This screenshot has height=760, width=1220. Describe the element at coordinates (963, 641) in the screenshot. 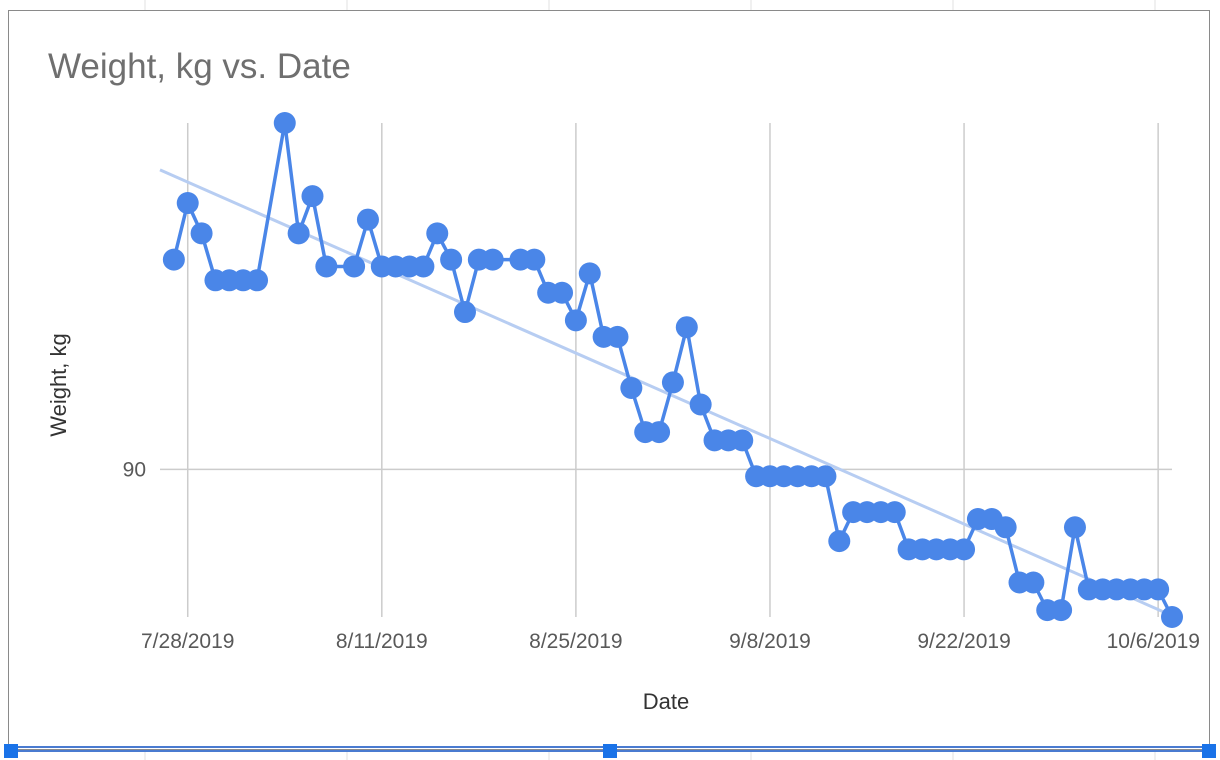

I see `x-tick-label: 9/22/2019` at that location.